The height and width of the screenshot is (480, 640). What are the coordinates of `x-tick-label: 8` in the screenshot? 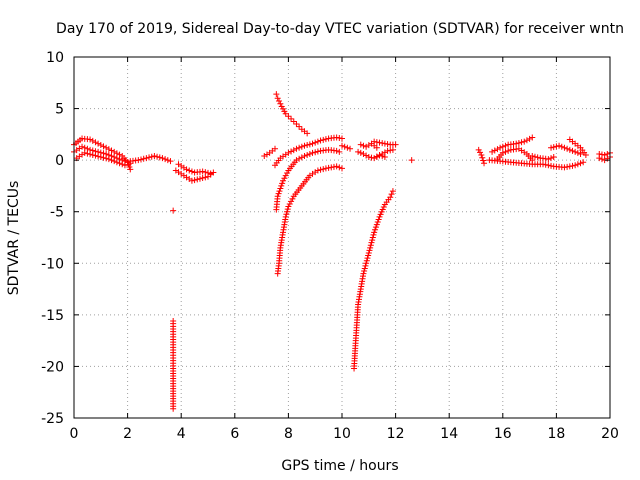 It's located at (288, 434).